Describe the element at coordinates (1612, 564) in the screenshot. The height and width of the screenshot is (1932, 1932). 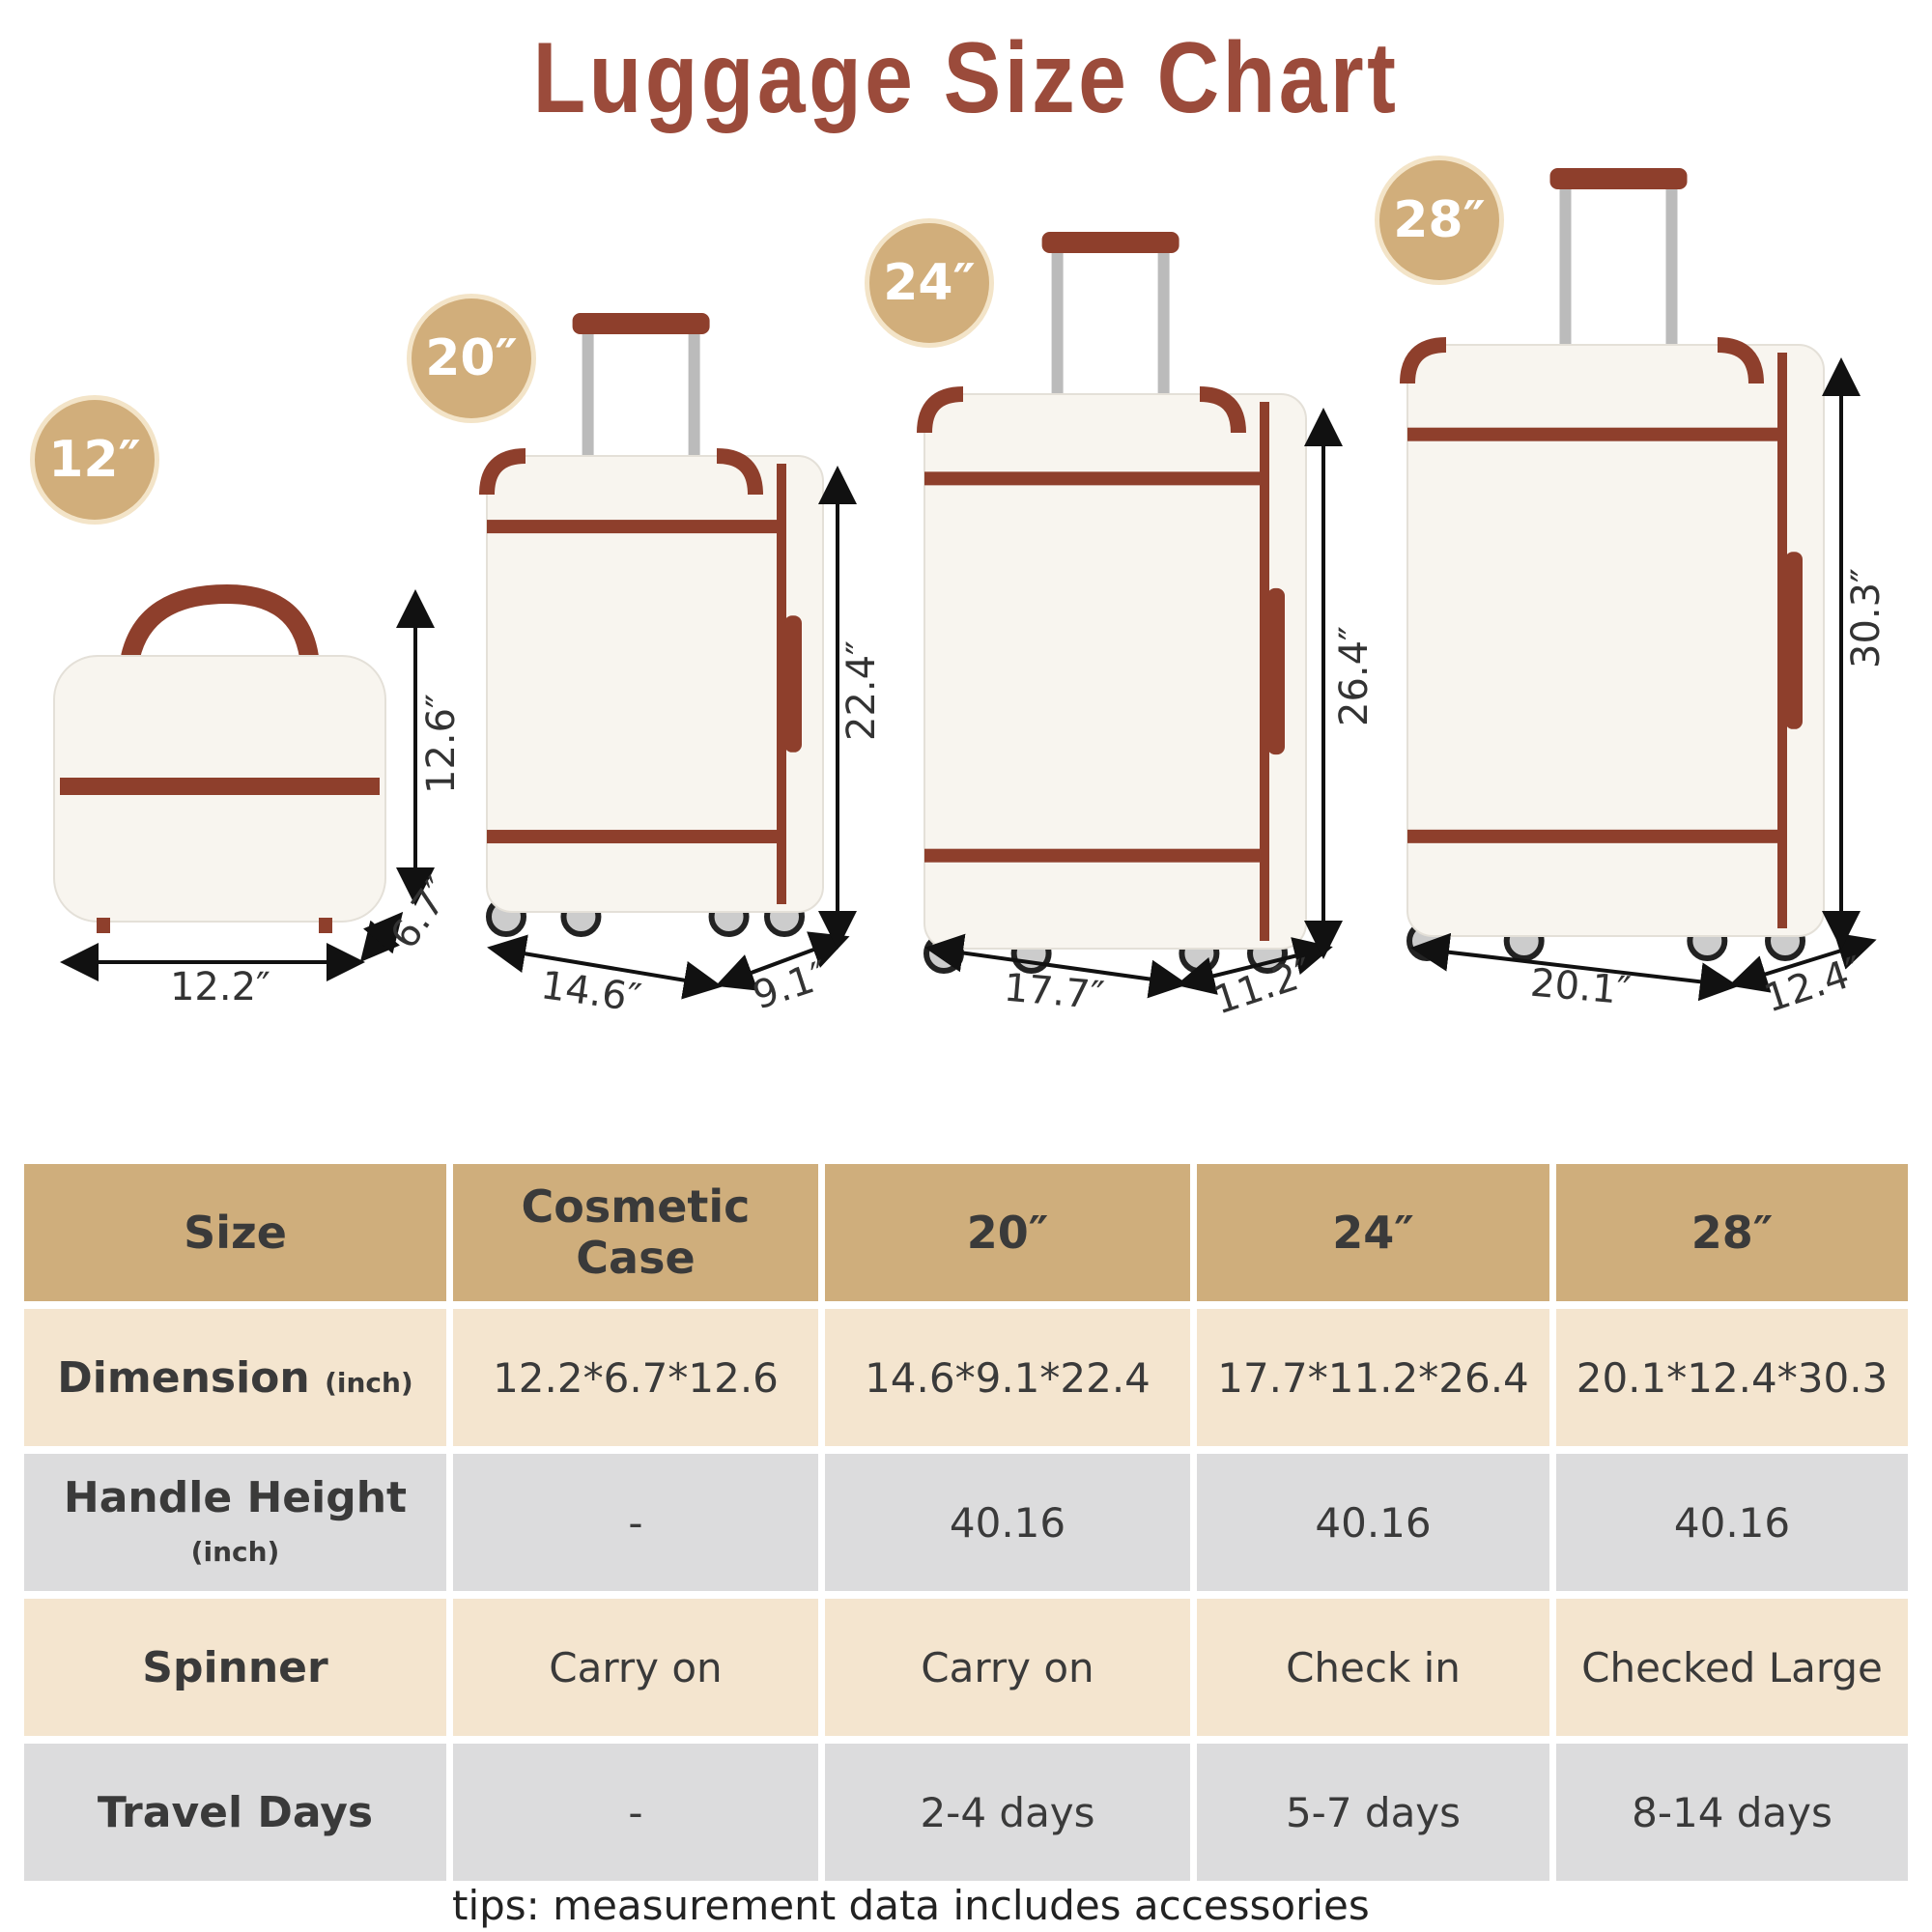
I see `s28-suitcase` at that location.